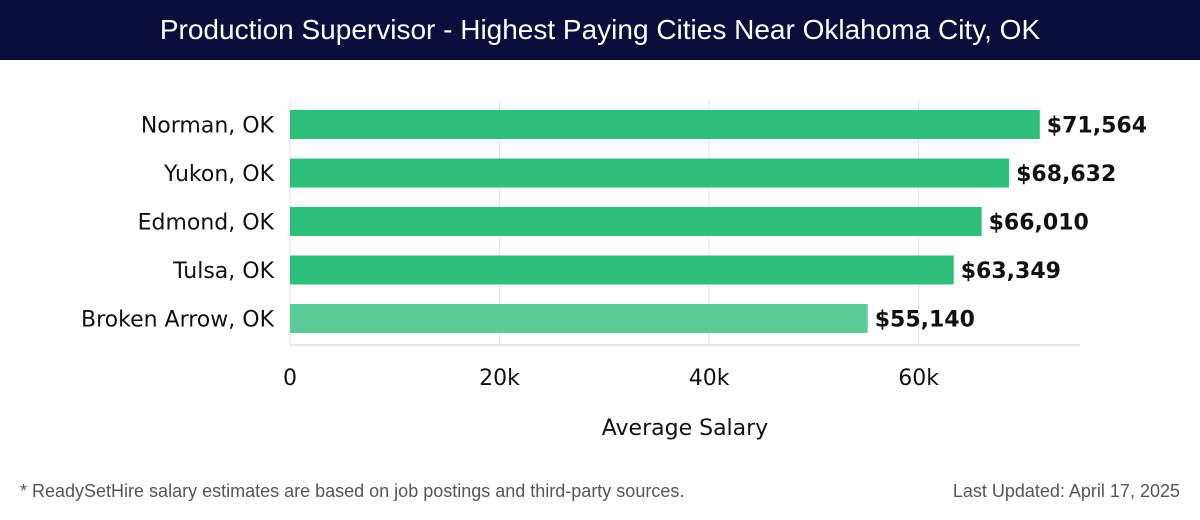  Describe the element at coordinates (918, 378) in the screenshot. I see `x-tick-label: 60k` at that location.